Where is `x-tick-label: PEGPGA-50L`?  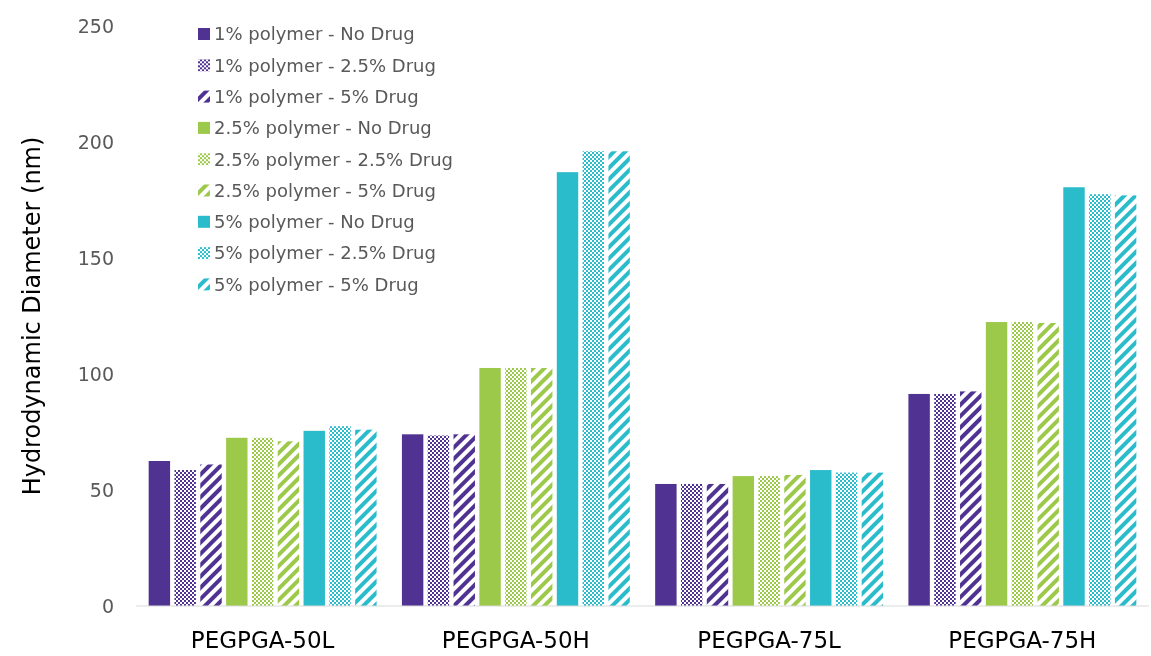 x-tick-label: PEGPGA-50L is located at coordinates (262, 640).